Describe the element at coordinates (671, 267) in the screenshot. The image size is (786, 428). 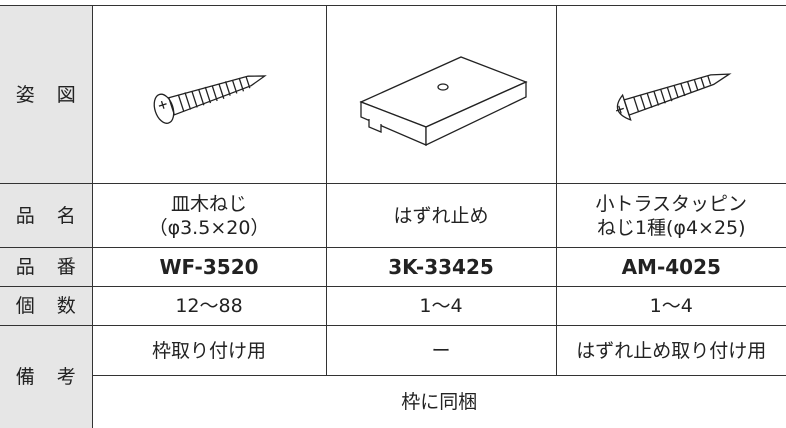
I see `part-number: AM-4025` at that location.